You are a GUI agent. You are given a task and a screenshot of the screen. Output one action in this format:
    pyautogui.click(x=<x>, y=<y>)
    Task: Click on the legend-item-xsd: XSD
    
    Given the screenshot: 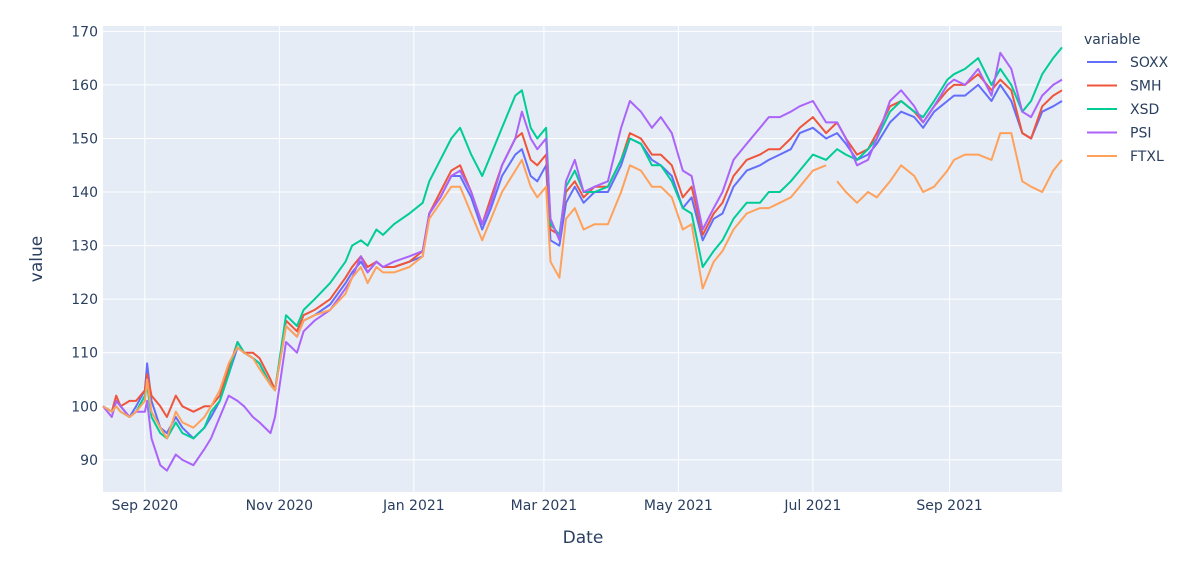 What is the action you would take?
    pyautogui.click(x=1144, y=110)
    